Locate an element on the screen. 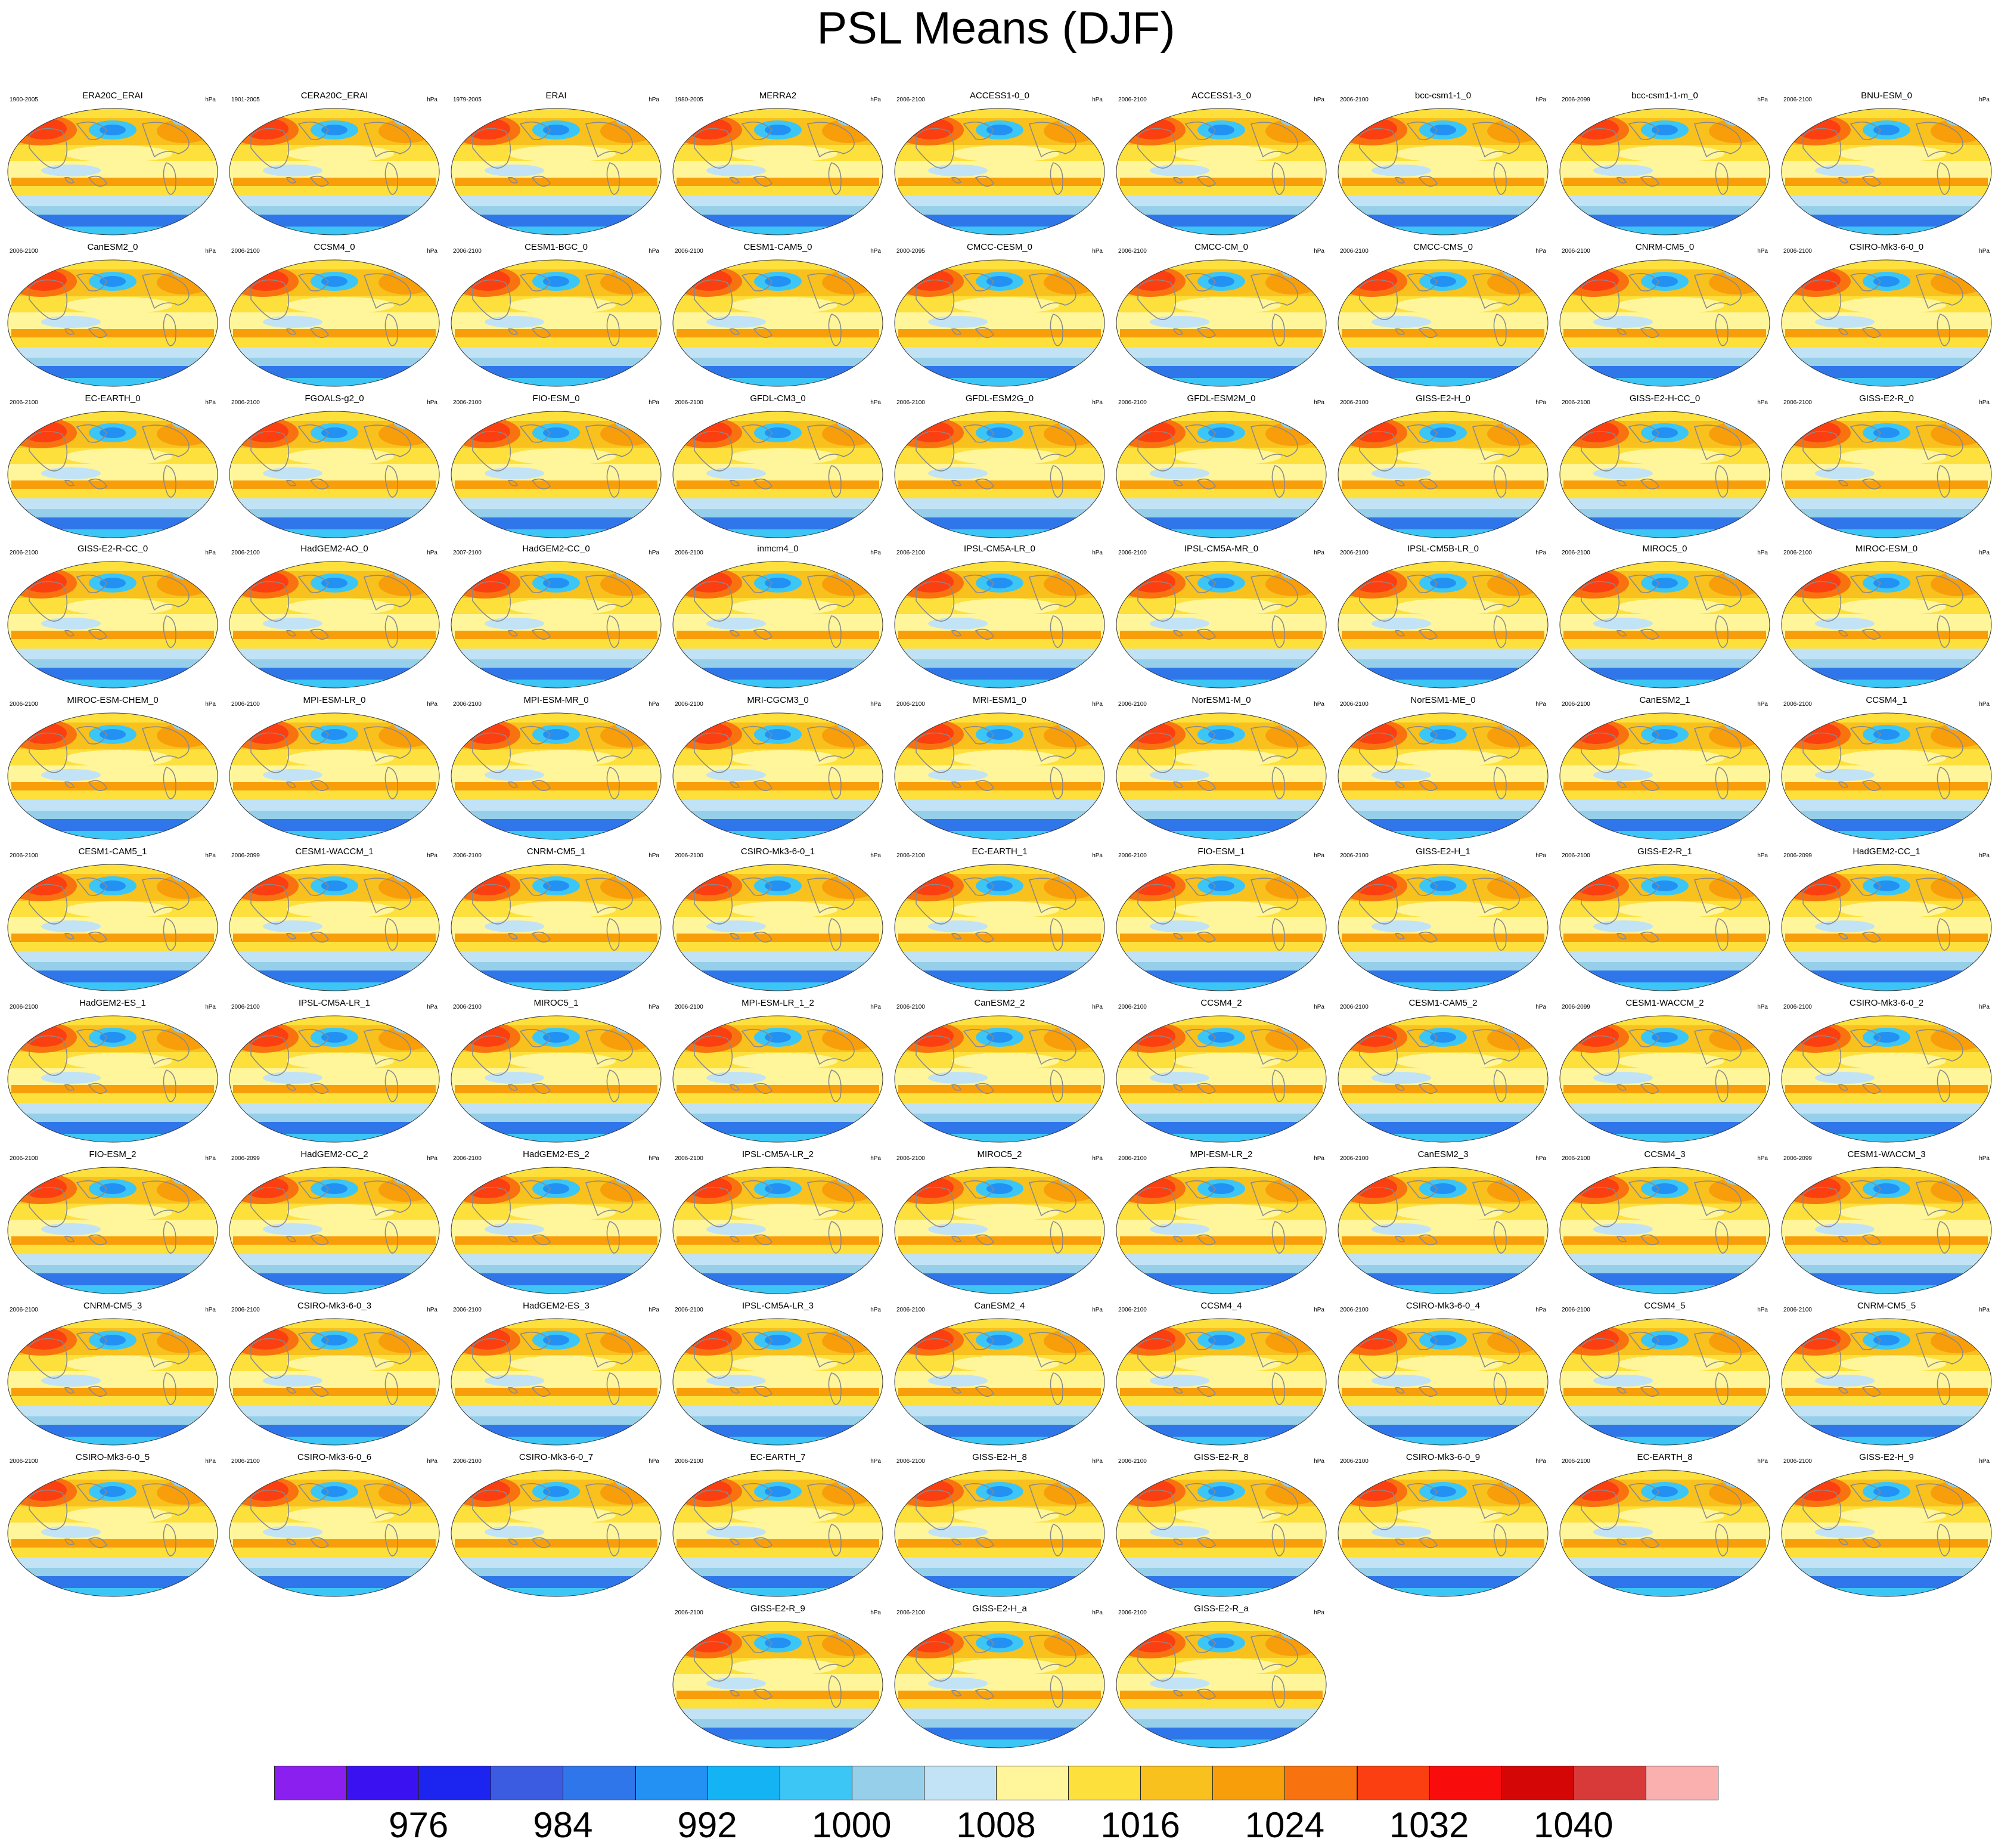 The width and height of the screenshot is (1992, 1848). map-panel: GISS-E2-R_8 2006-2100 hPa is located at coordinates (1221, 1524).